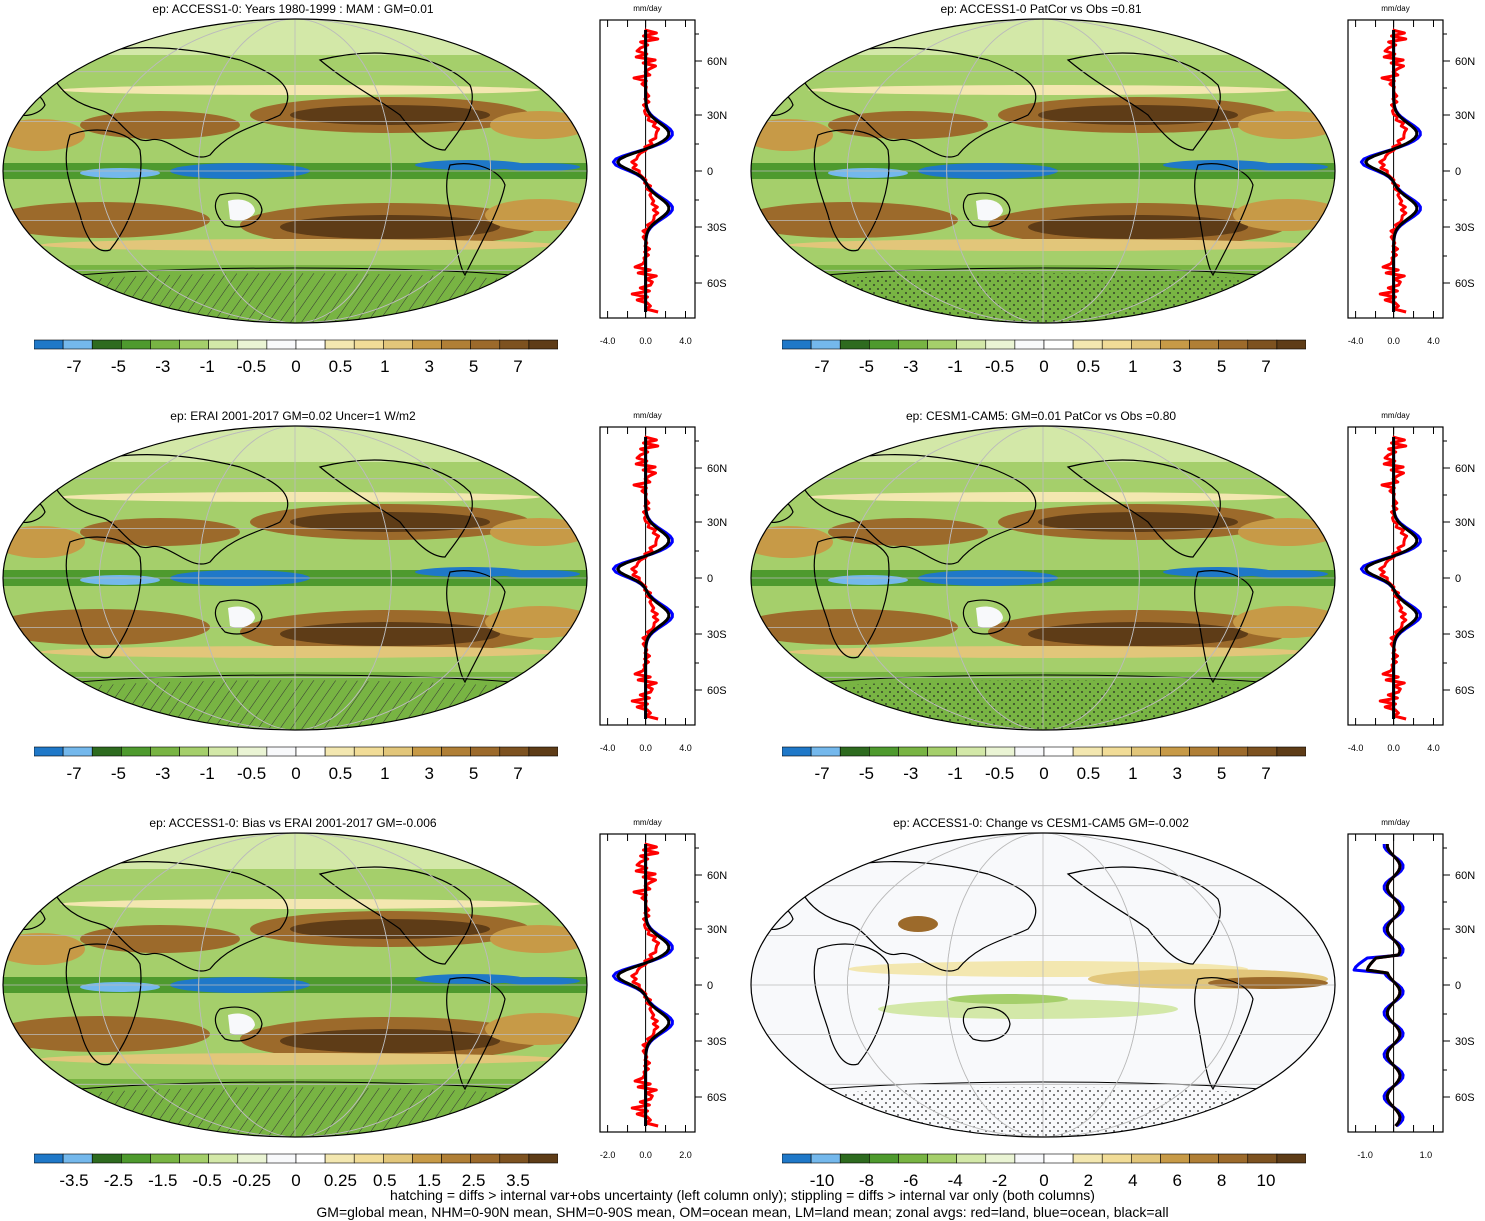  Describe the element at coordinates (340, 1180) in the screenshot. I see `colorbar-label: 0.25` at that location.